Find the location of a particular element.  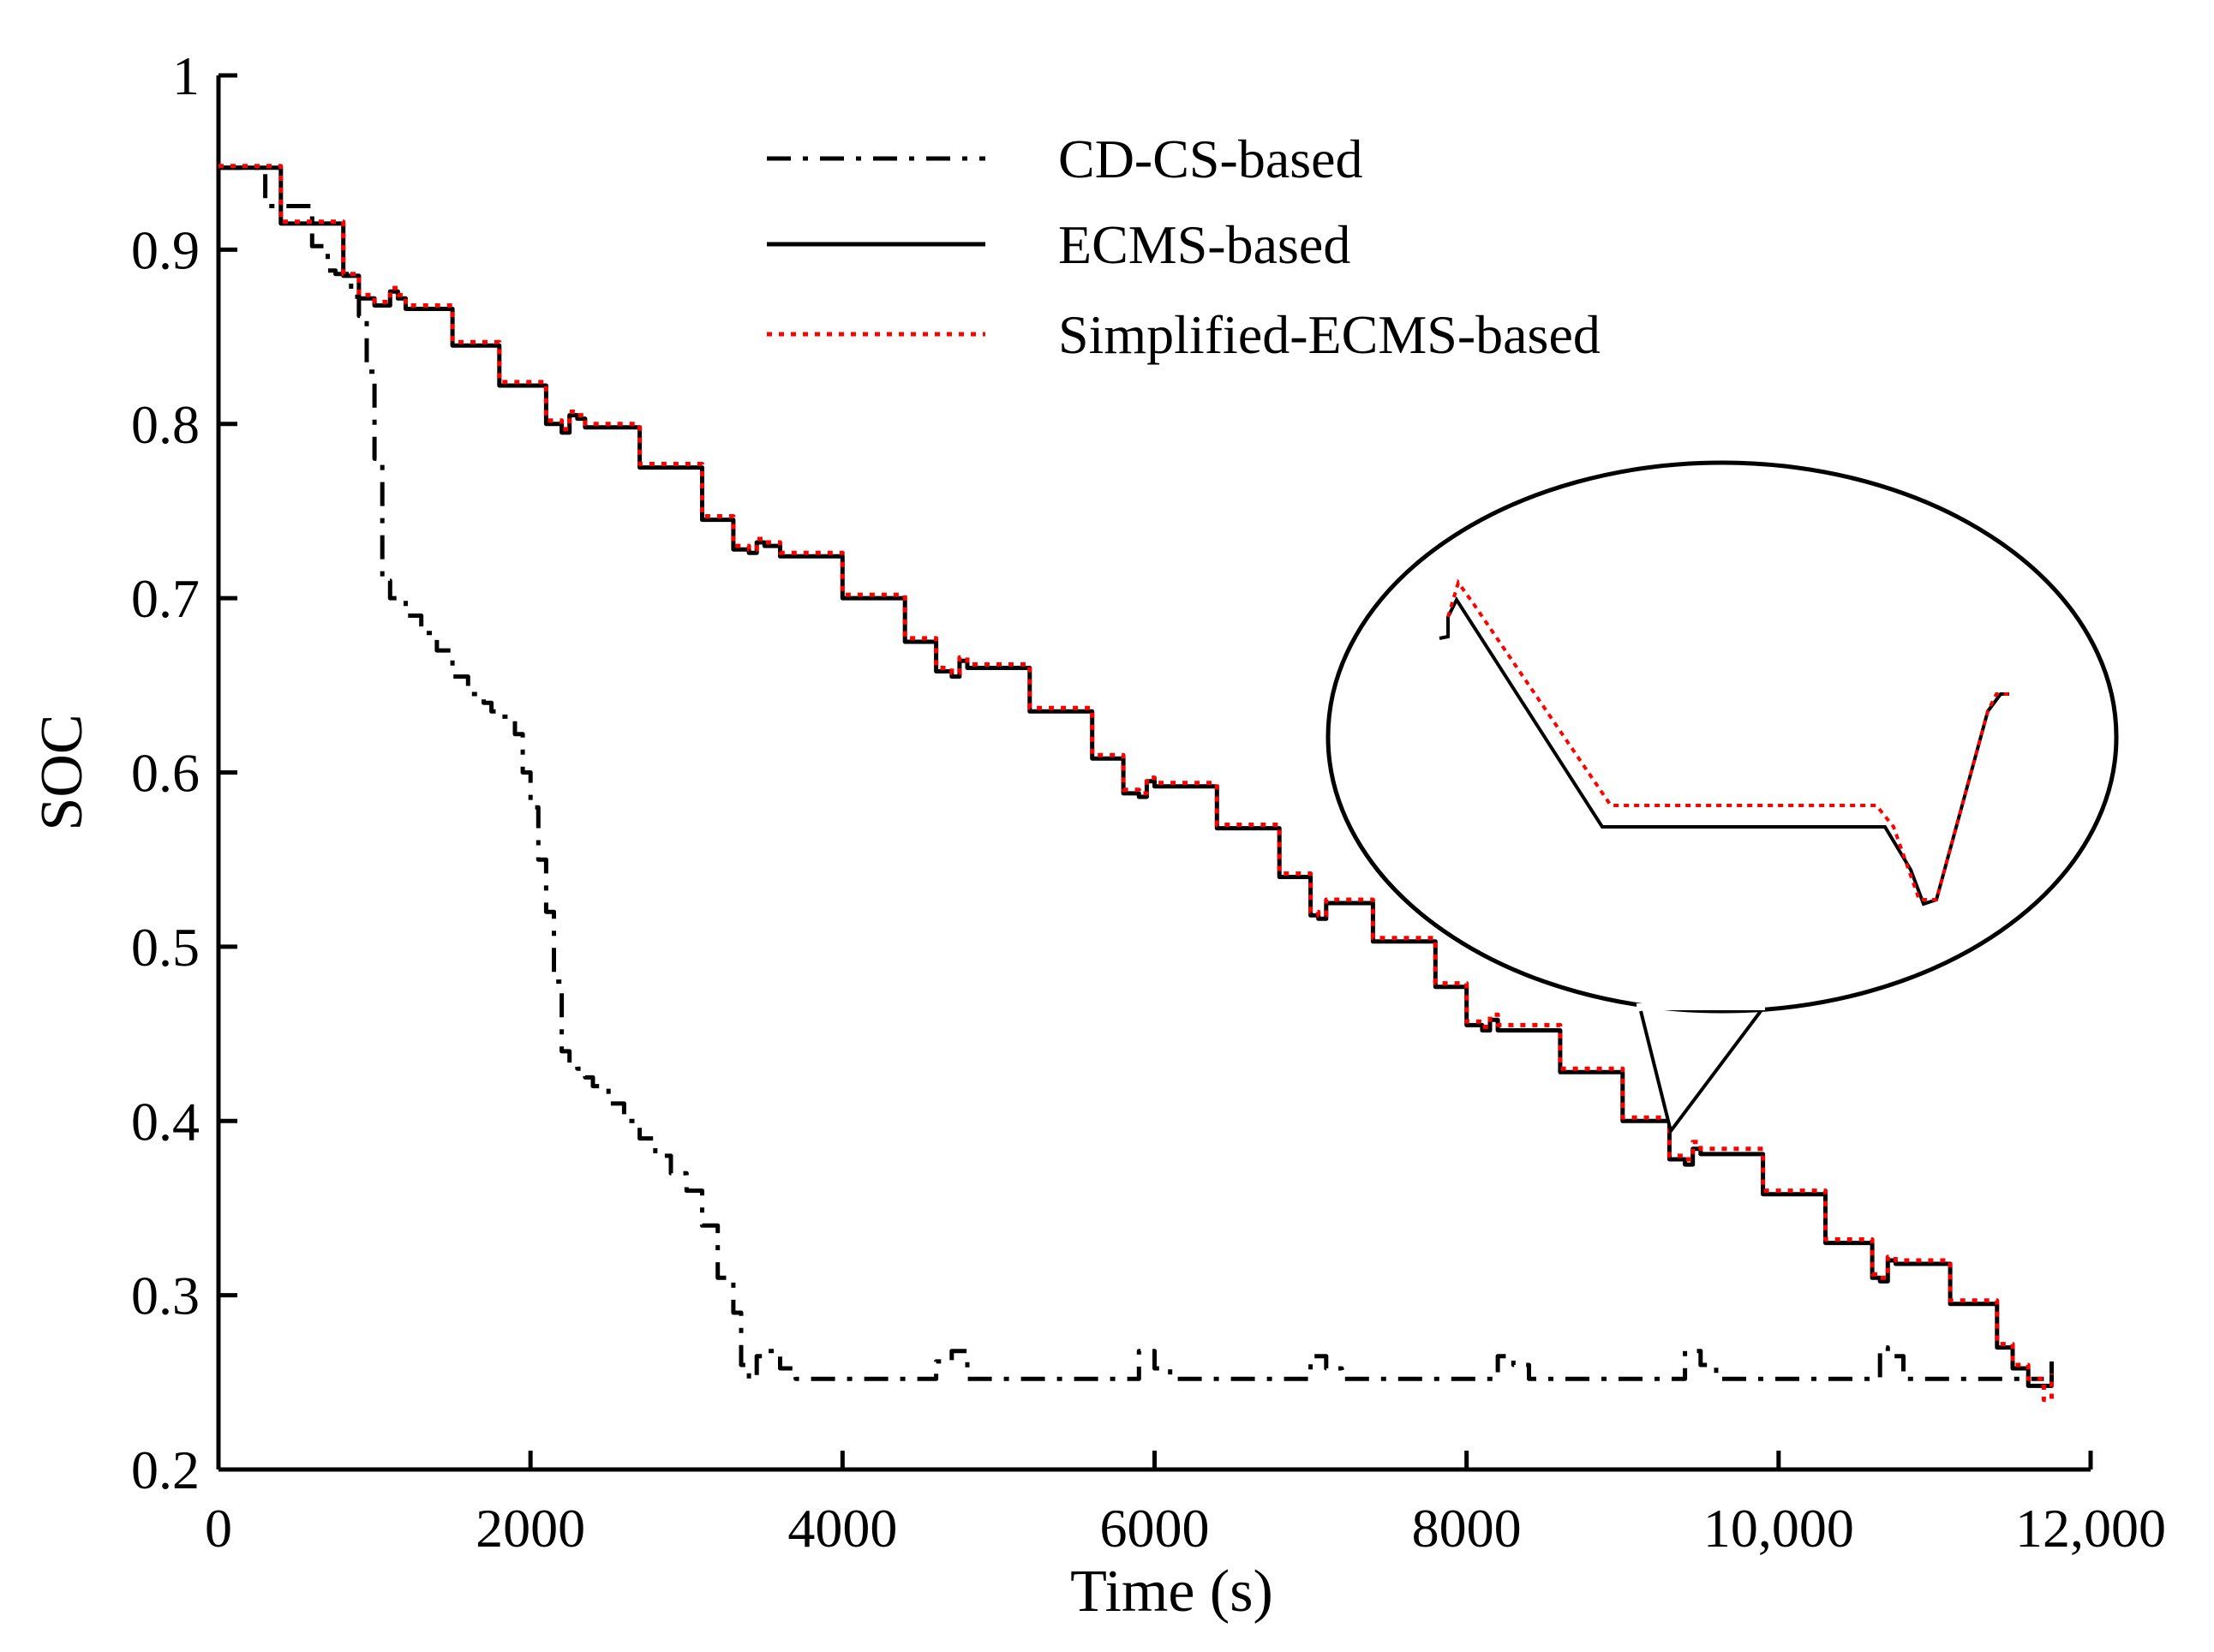

inset-ecms-line is located at coordinates (1724, 751).